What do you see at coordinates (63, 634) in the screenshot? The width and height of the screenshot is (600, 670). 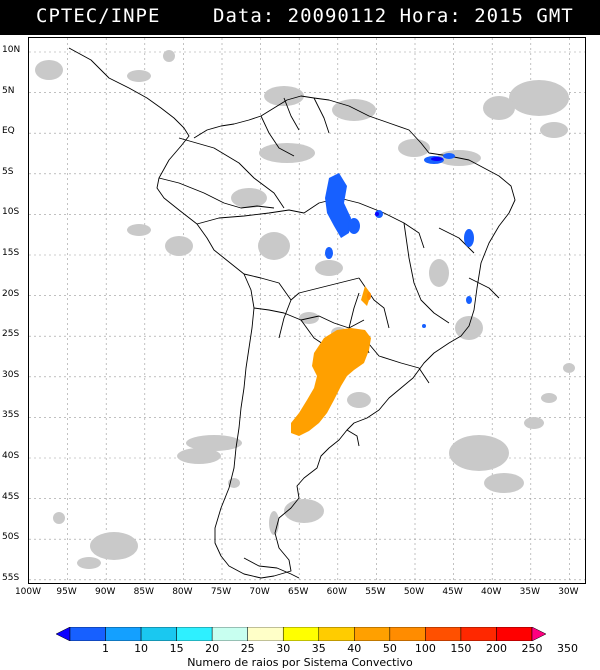 I see `colorbar-arrow-left` at bounding box center [63, 634].